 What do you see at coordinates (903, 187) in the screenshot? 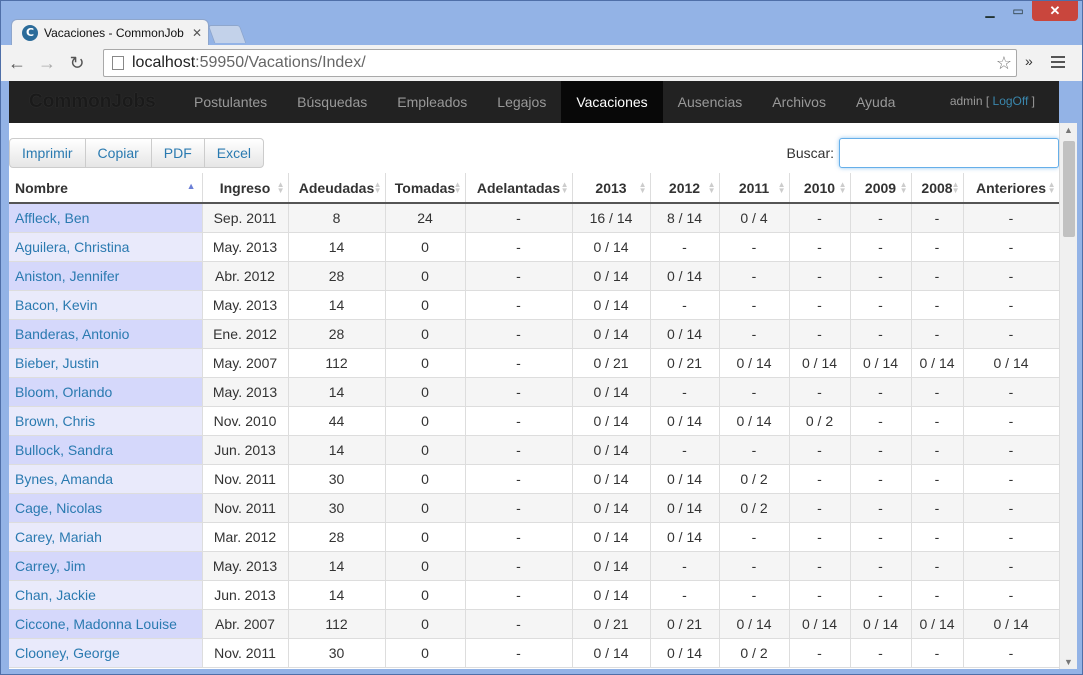
I see `sort-icon: ▲ ▼` at bounding box center [903, 187].